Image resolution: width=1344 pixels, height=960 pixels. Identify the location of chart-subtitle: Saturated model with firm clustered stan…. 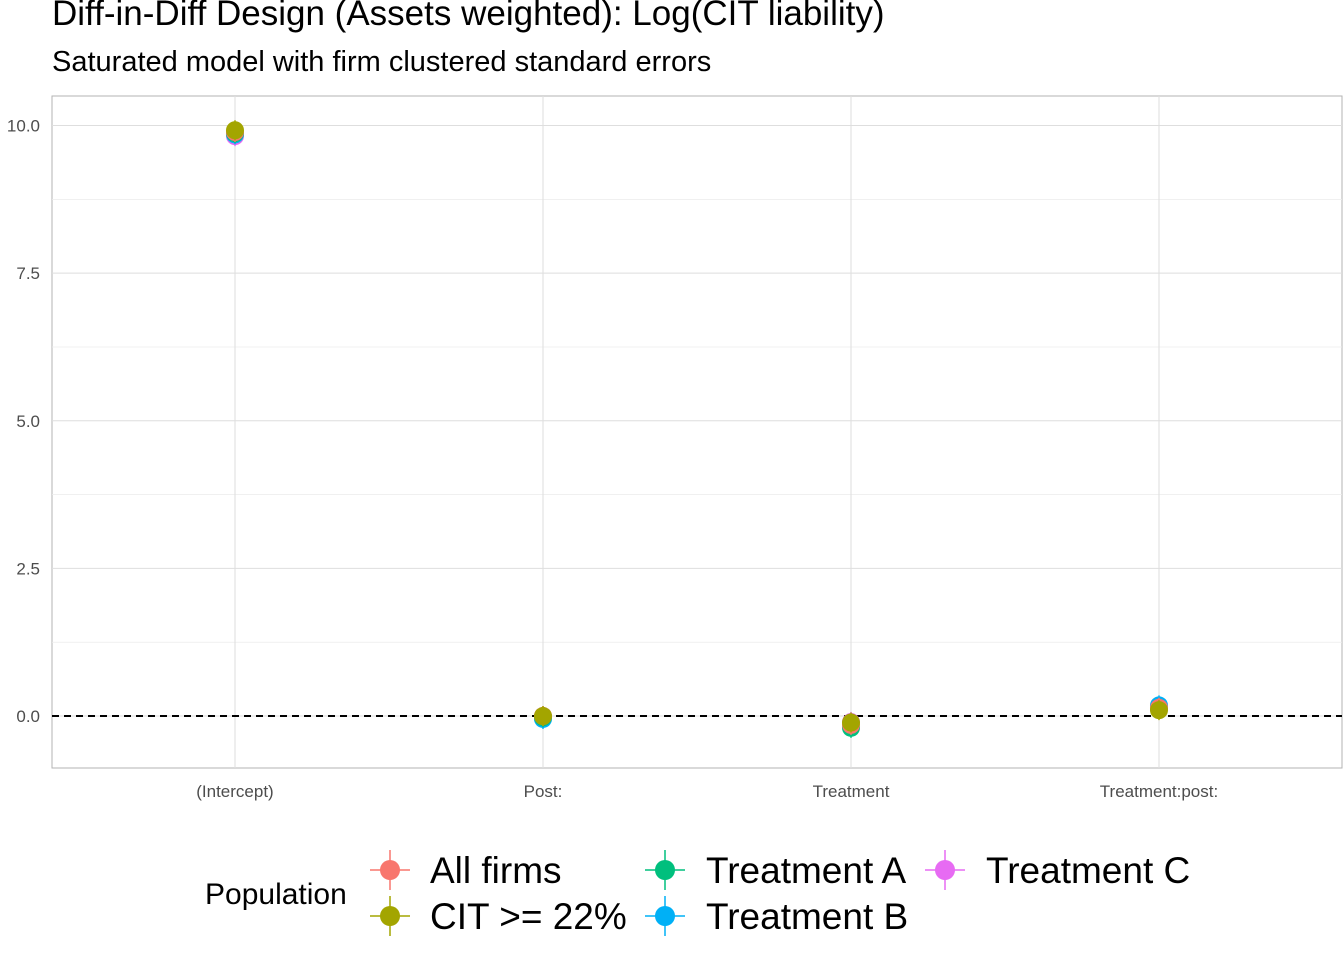
(382, 62).